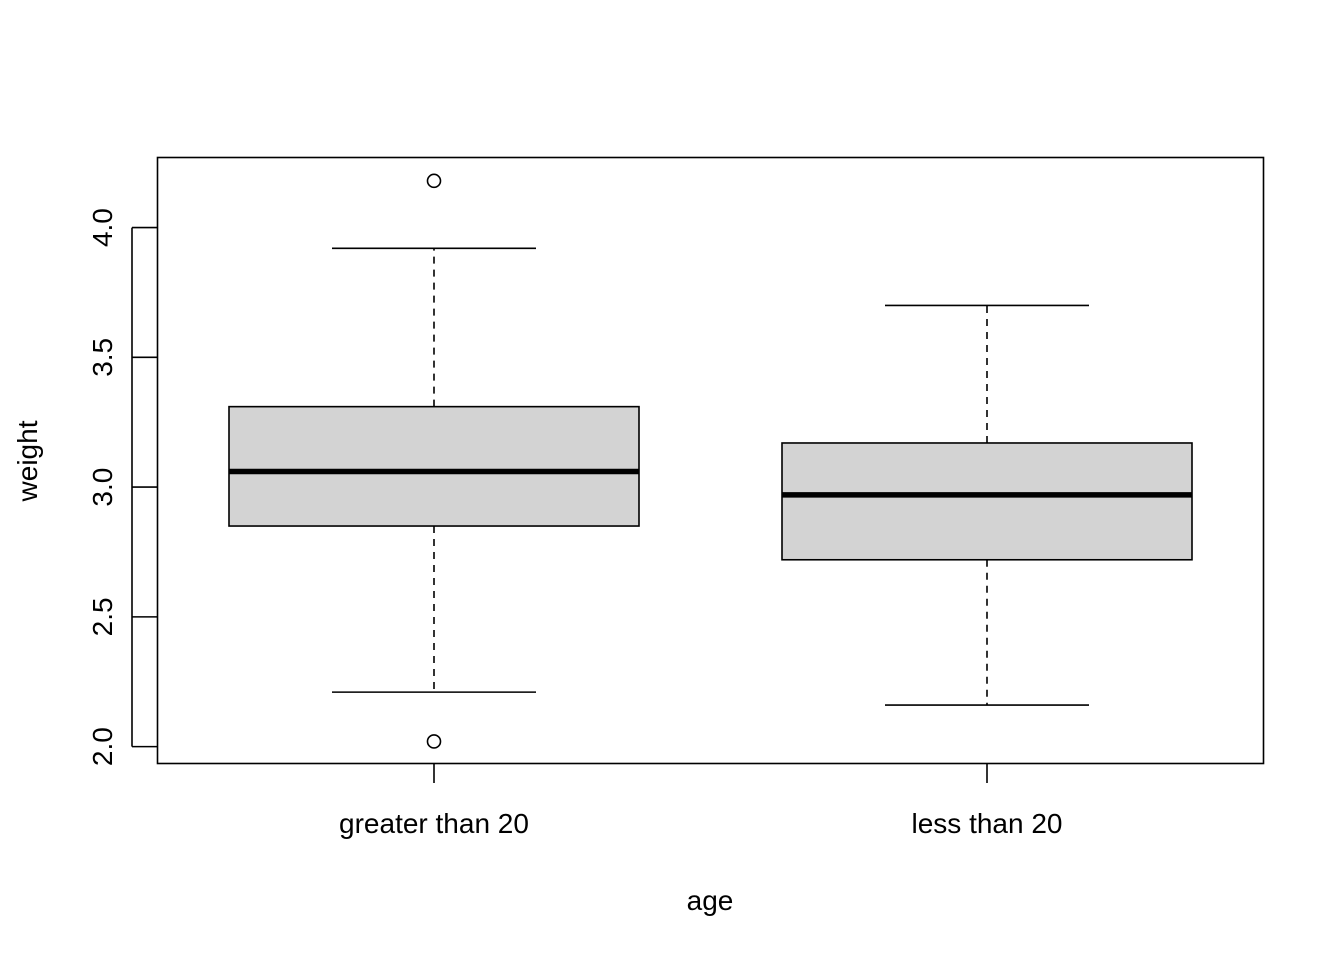 The height and width of the screenshot is (960, 1344). Describe the element at coordinates (27, 461) in the screenshot. I see `y-axis-label: weight` at that location.